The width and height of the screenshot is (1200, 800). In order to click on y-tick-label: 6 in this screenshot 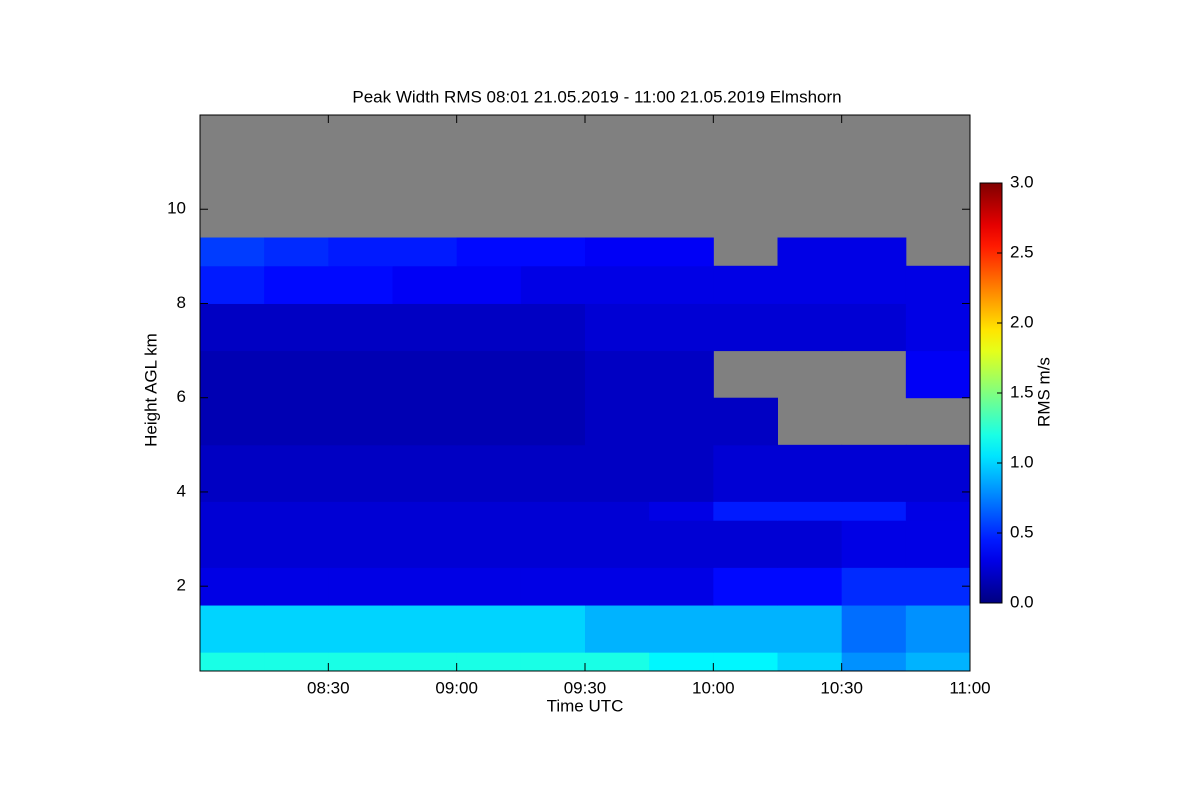, I will do `click(181, 396)`.